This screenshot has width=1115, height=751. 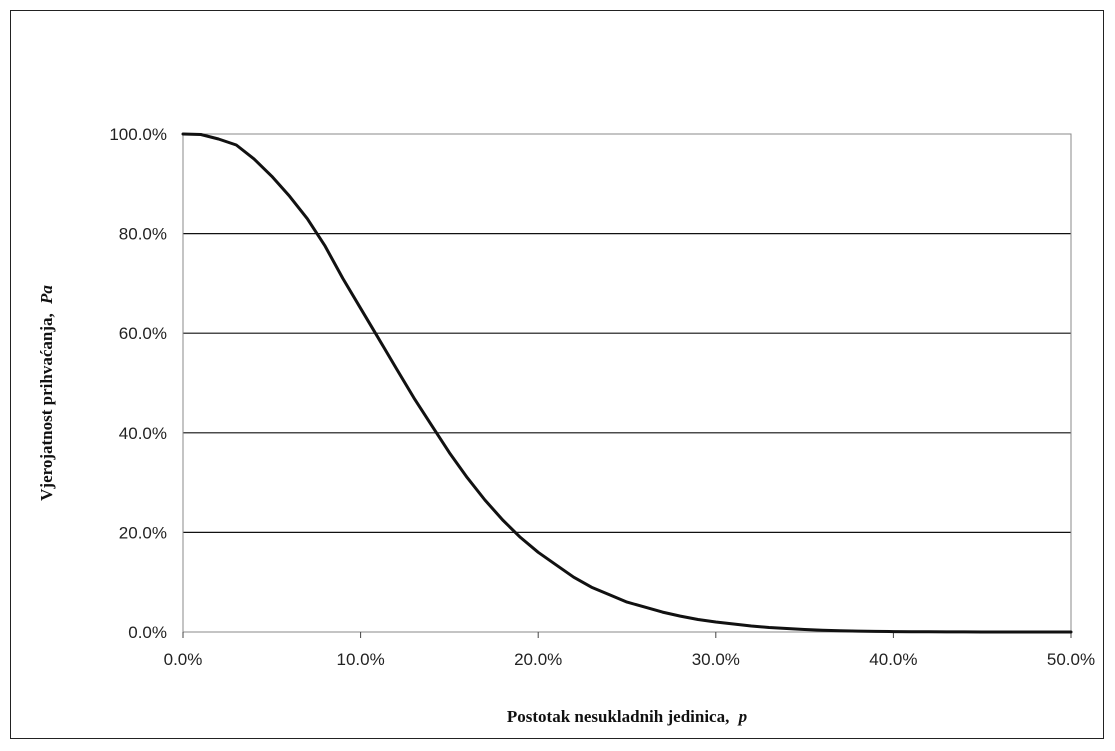 What do you see at coordinates (360, 659) in the screenshot?
I see `x-tick-label: 10.0%` at bounding box center [360, 659].